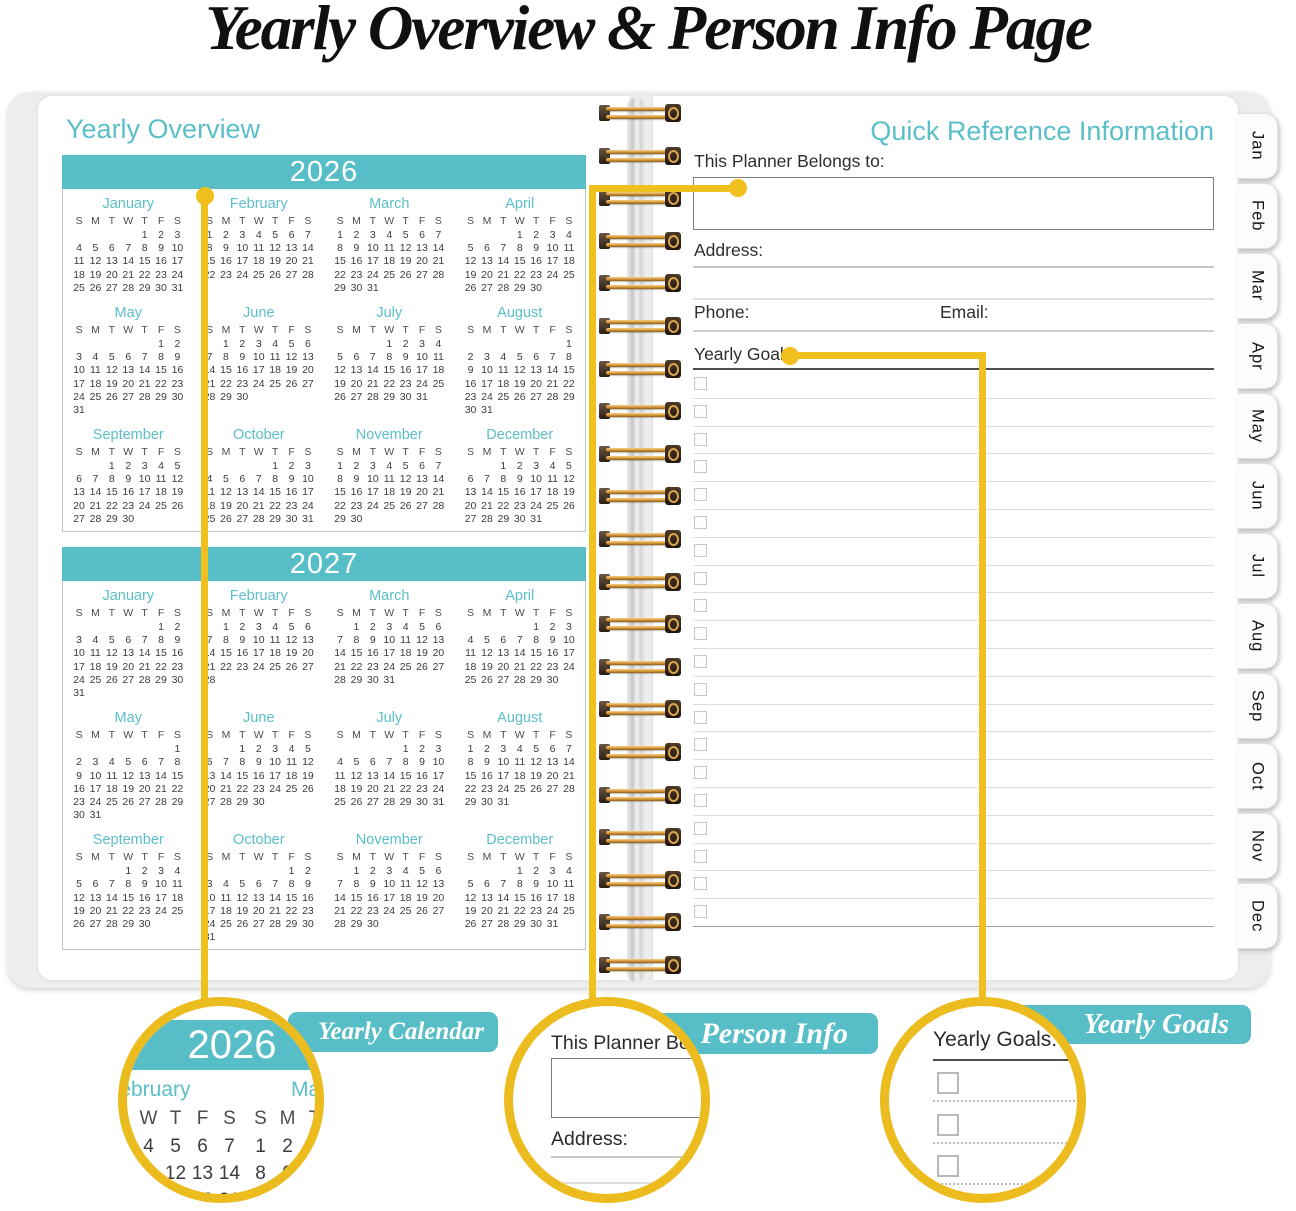 This screenshot has height=1211, width=1296. Describe the element at coordinates (487, 801) in the screenshot. I see `day-number: 30` at that location.